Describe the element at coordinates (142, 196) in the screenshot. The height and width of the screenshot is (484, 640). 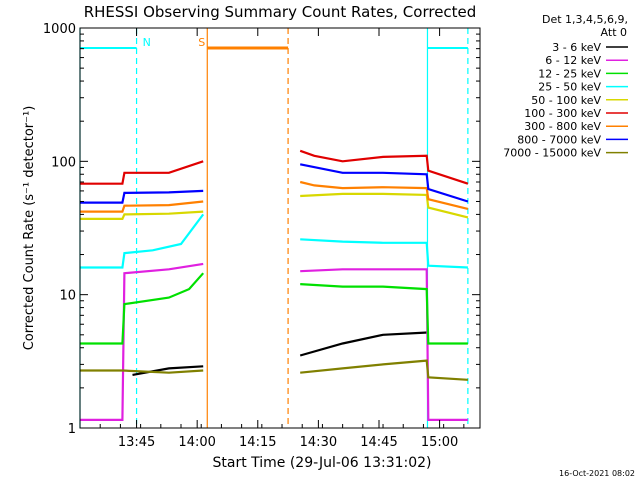
I see `series-line-7-pre` at that location.